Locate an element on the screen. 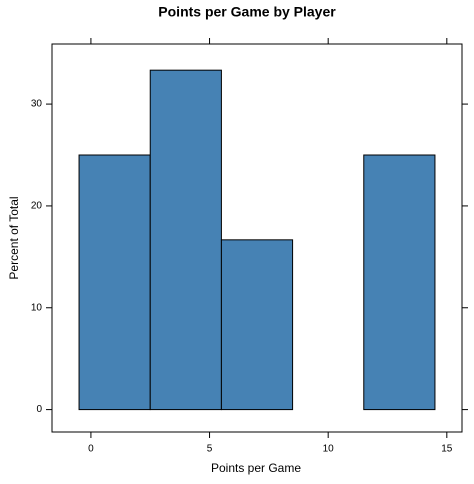 The height and width of the screenshot is (484, 474). x-tick-label: 5 is located at coordinates (210, 449).